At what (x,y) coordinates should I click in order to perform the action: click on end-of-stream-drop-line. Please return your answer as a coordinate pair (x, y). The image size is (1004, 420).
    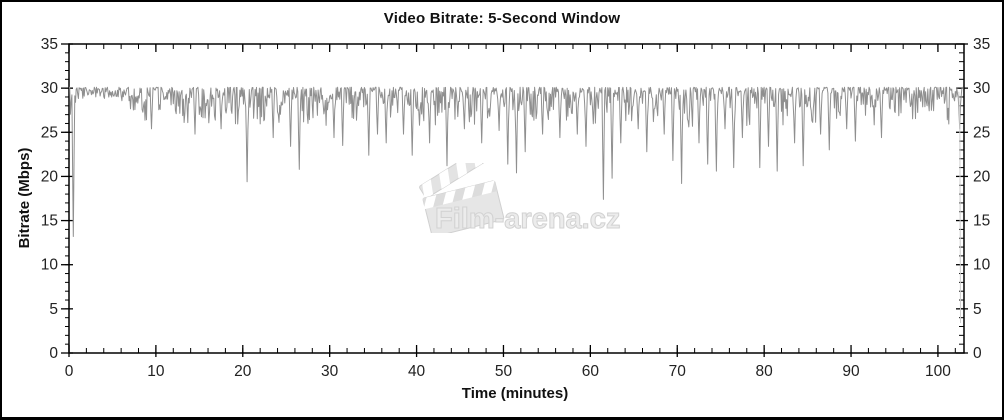
    Looking at the image, I should click on (959, 207).